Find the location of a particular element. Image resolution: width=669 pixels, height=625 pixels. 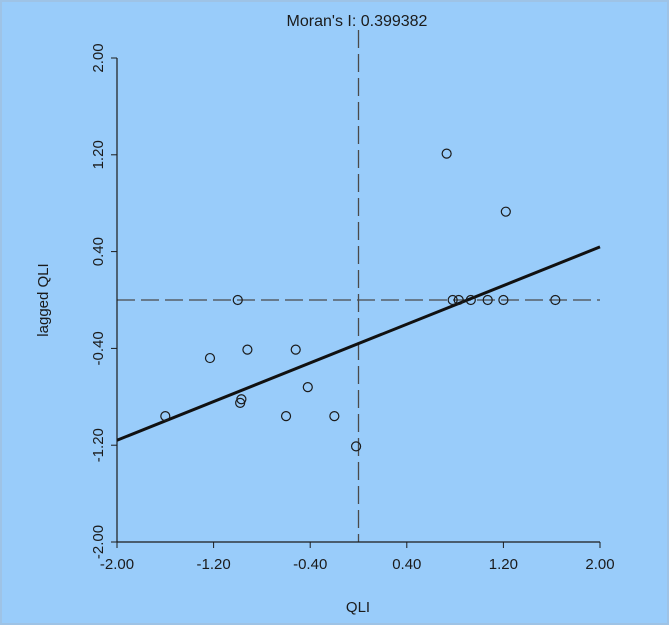

x-tick-label: 1.20 is located at coordinates (503, 564).